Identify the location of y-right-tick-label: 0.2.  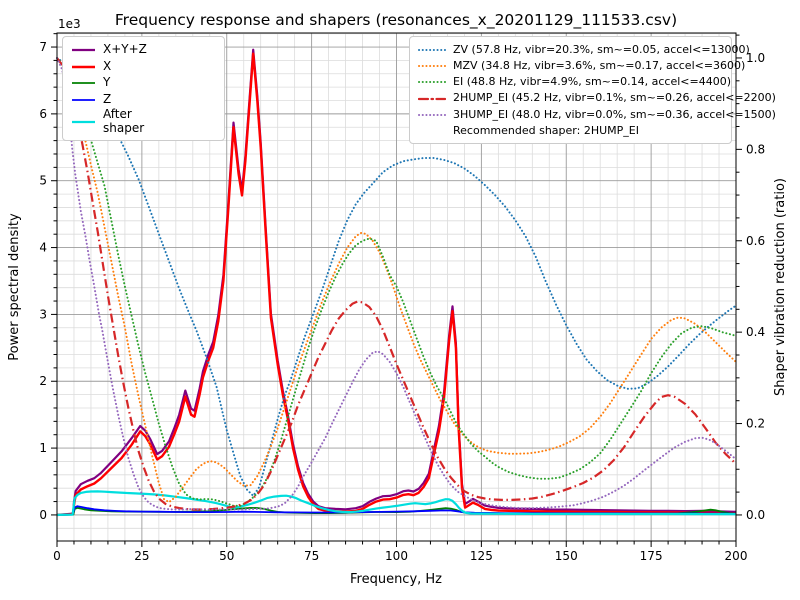
(755, 424).